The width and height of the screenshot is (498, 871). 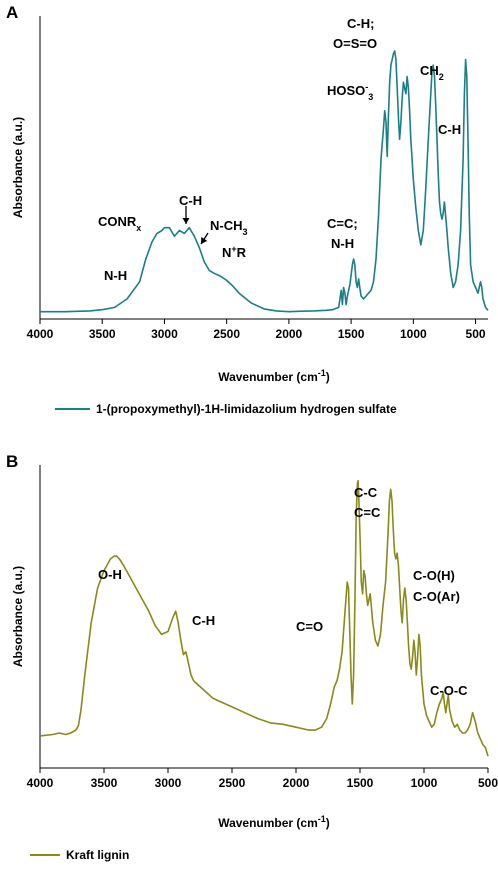 I want to click on peak-annotation: N+R, so click(x=234, y=252).